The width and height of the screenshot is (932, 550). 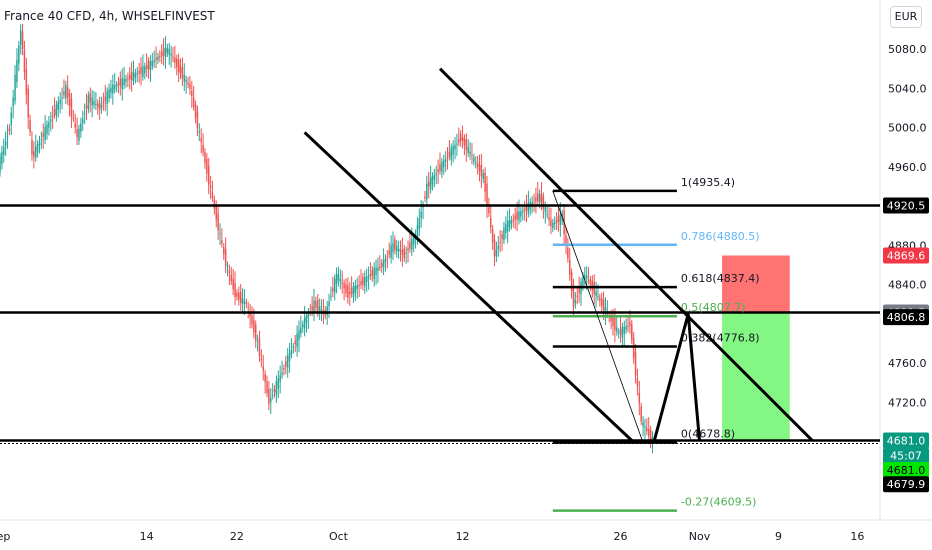 I want to click on x-tick-label: 22, so click(x=237, y=536).